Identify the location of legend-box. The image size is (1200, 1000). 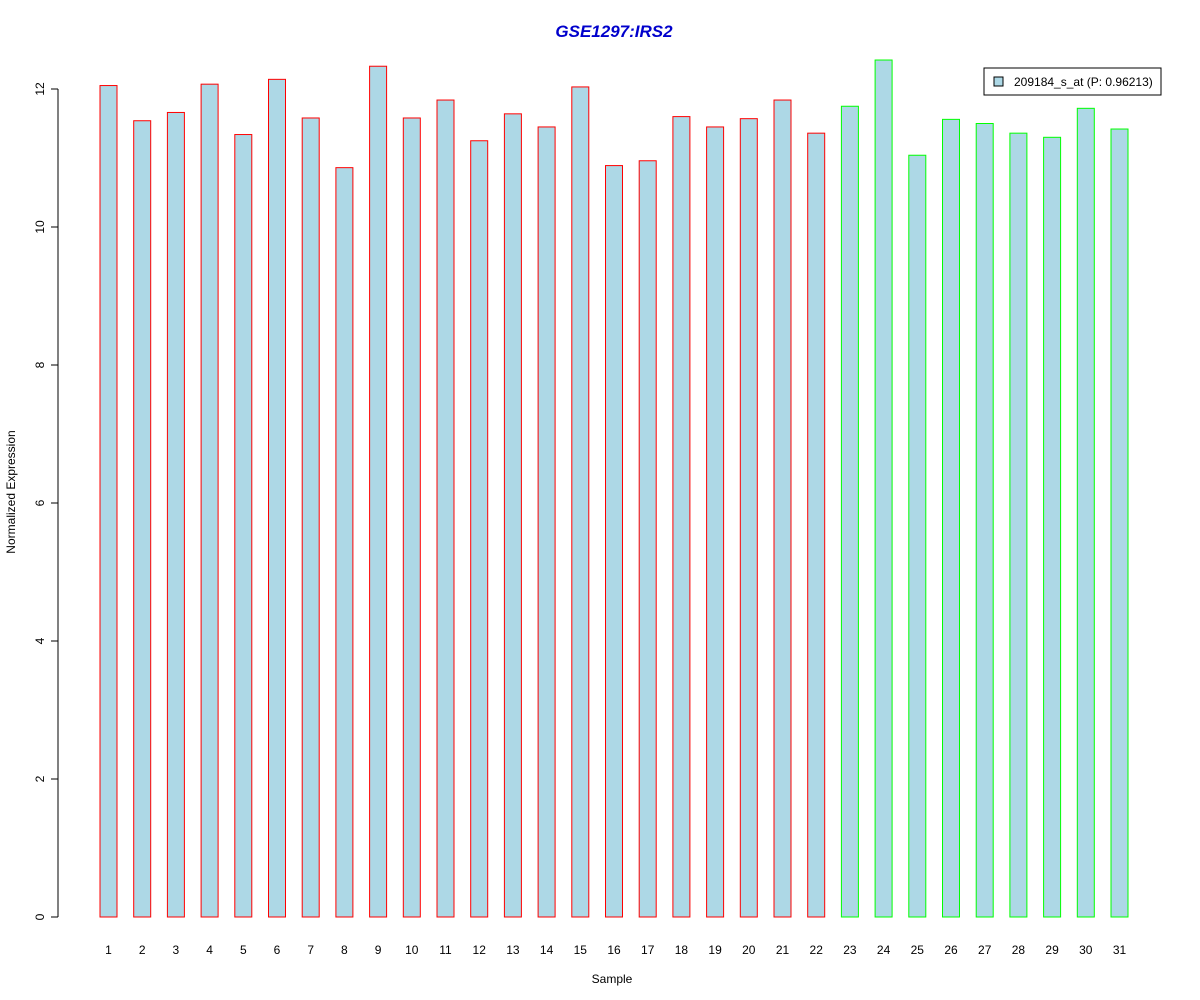
(1072, 81).